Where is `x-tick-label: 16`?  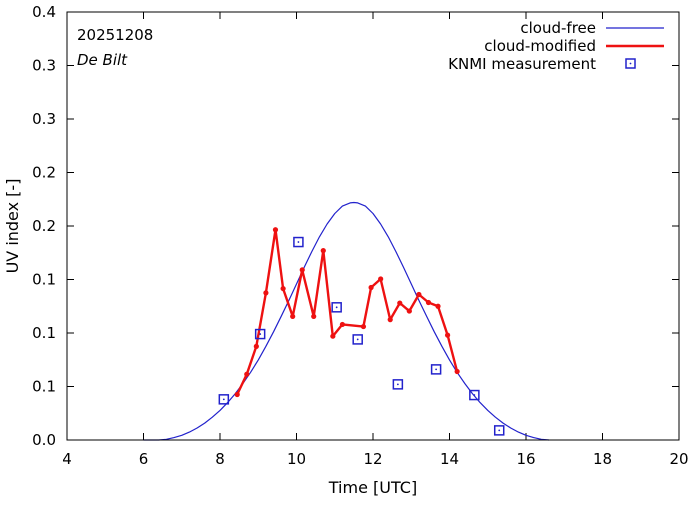
x-tick-label: 16 is located at coordinates (525, 459).